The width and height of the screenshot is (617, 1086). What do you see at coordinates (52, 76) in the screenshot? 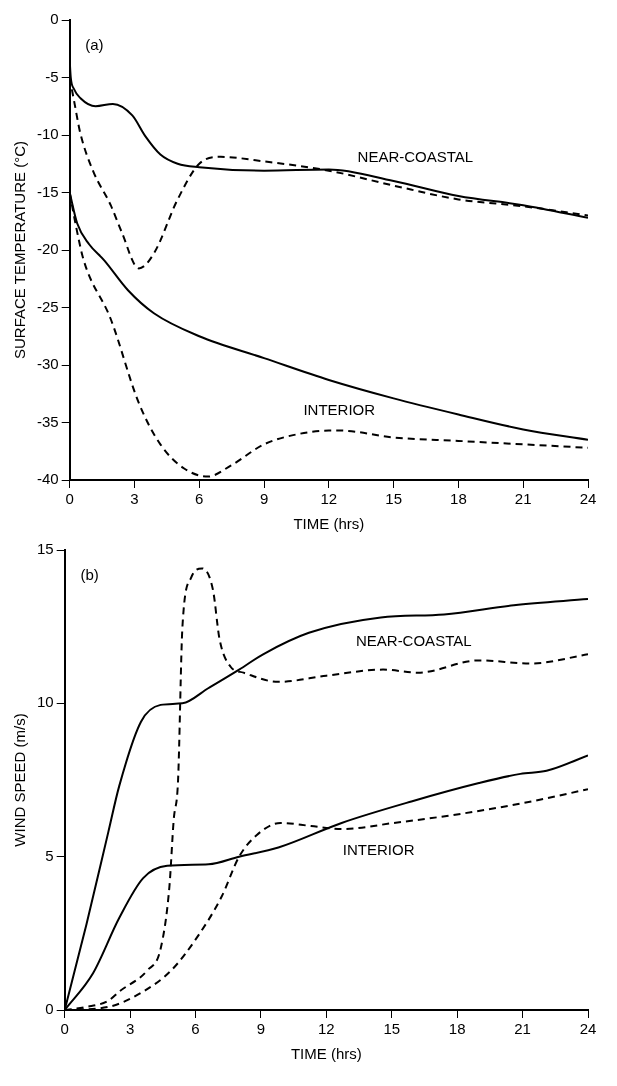
I see `y-tick-label: -5` at bounding box center [52, 76].